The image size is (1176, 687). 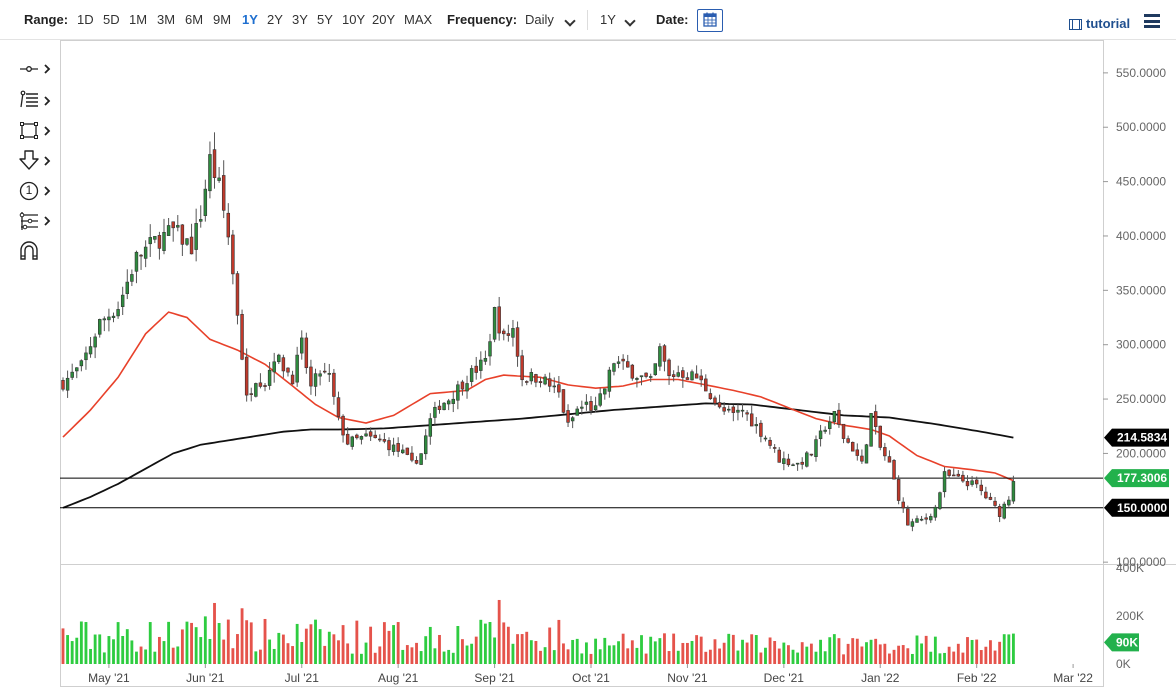 I want to click on moving-average-200-line, so click(x=538, y=455).